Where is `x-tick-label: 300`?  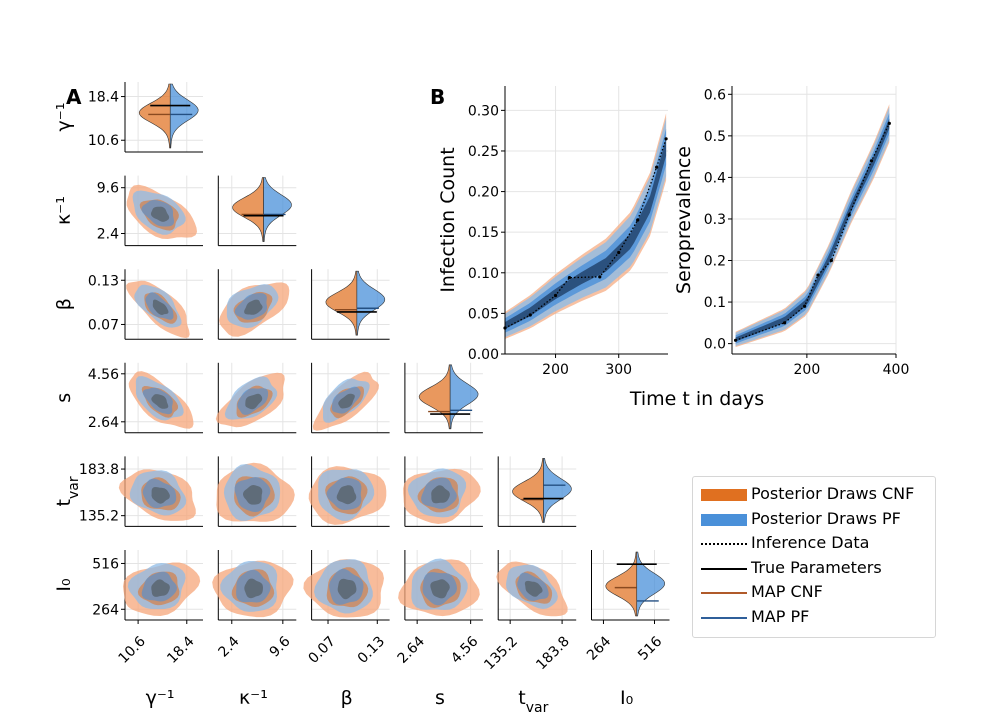
x-tick-label: 300 is located at coordinates (618, 370).